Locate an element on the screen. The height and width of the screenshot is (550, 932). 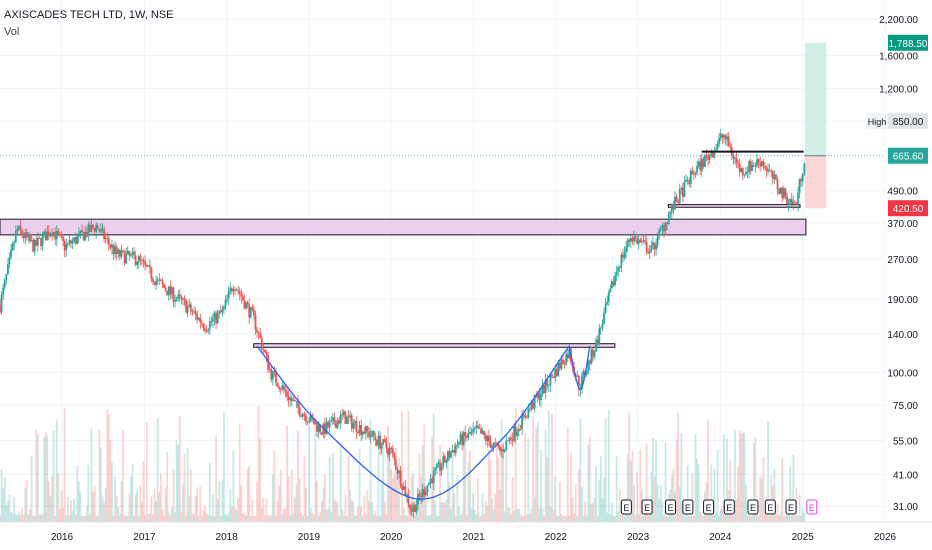
time-tick-label: 2018 is located at coordinates (227, 537).